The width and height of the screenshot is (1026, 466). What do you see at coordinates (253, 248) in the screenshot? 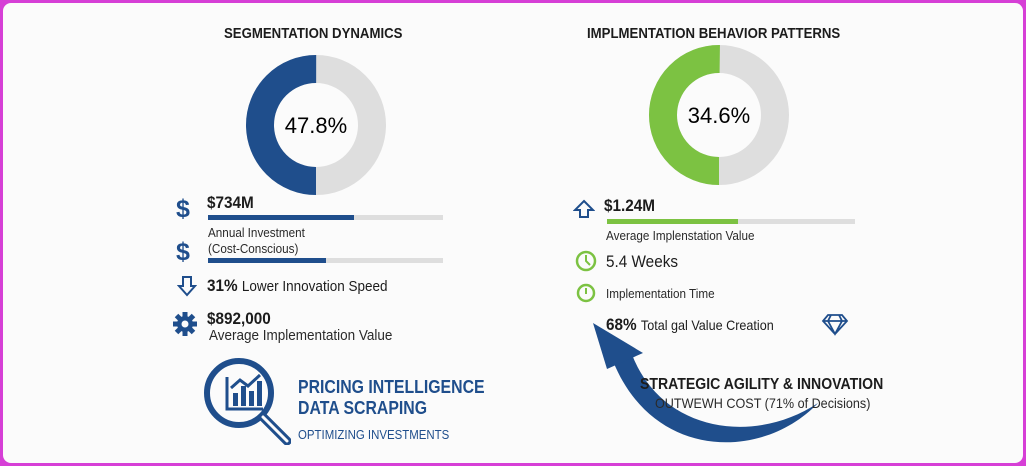
I see `left-metric2-label2: (Cost-Conscious)` at bounding box center [253, 248].